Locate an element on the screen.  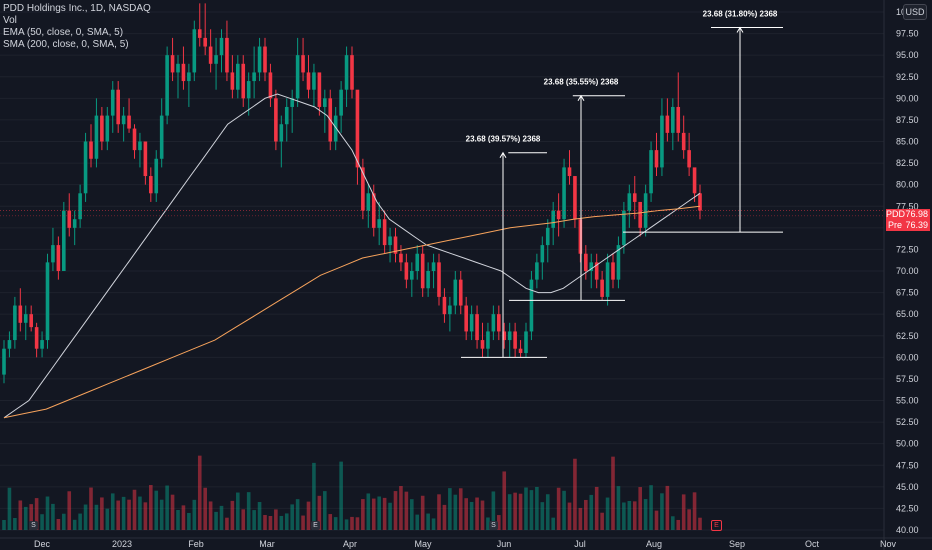
currency-button: USD is located at coordinates (915, 12).